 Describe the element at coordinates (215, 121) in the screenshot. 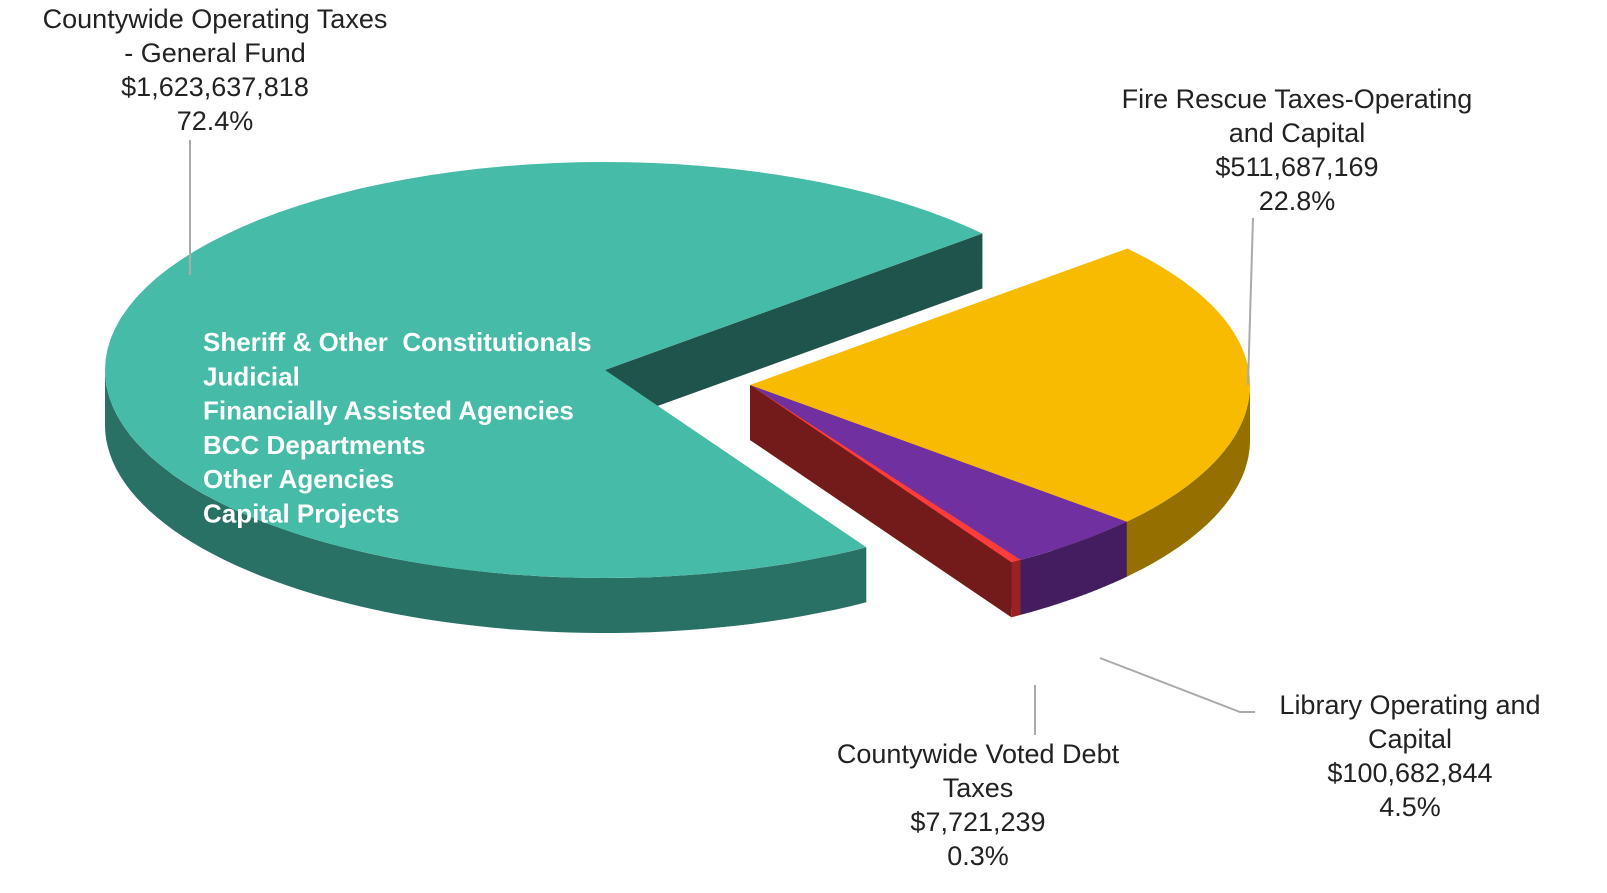

I see `percent-label: 72.4%` at that location.